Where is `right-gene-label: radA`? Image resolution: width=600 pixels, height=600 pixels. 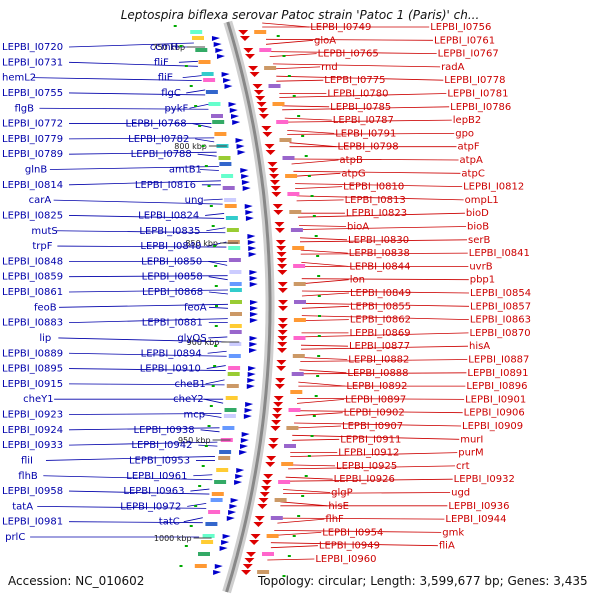 right-gene-label: radA is located at coordinates (453, 67).